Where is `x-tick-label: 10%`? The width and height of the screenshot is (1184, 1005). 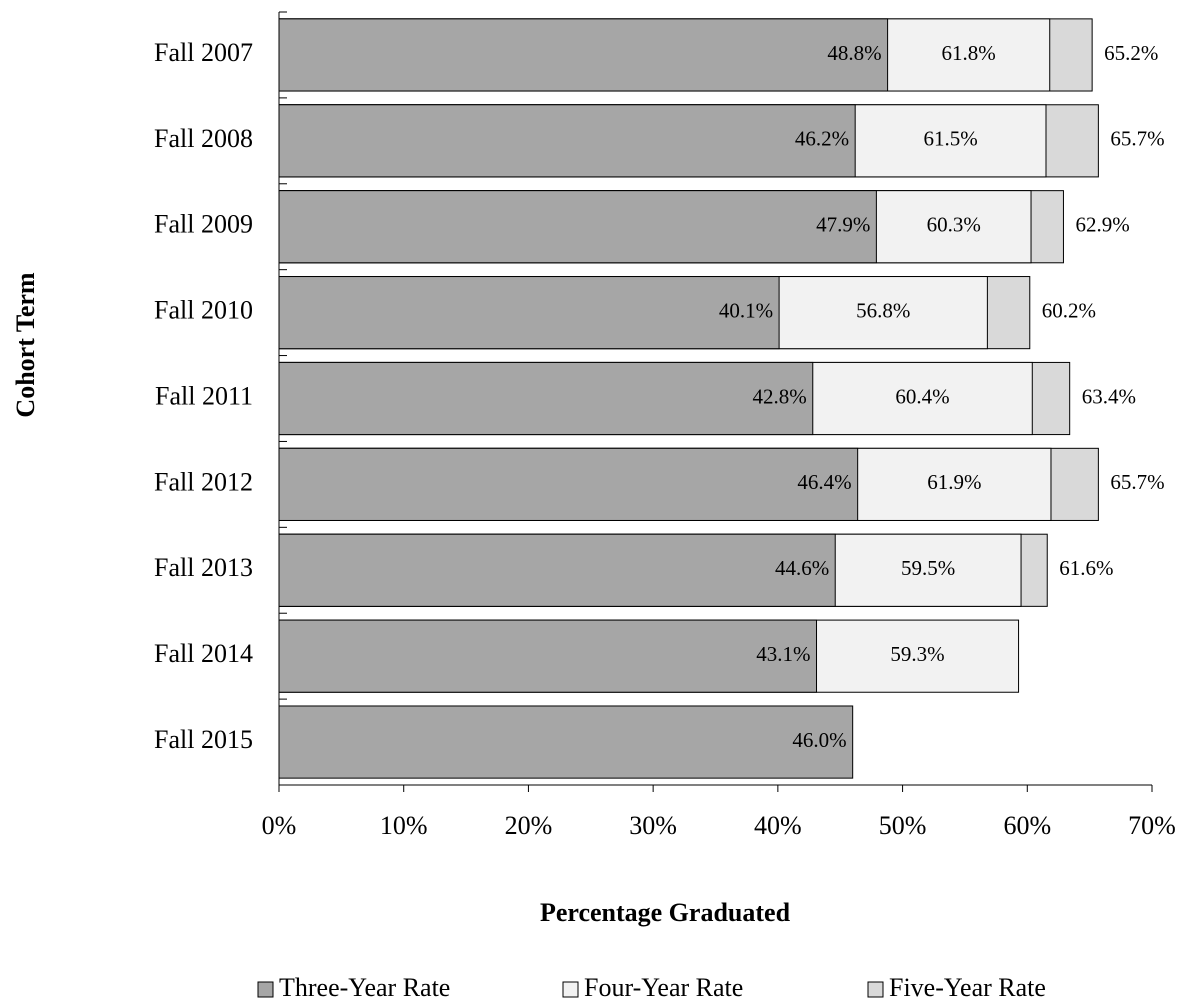 x-tick-label: 10% is located at coordinates (404, 825).